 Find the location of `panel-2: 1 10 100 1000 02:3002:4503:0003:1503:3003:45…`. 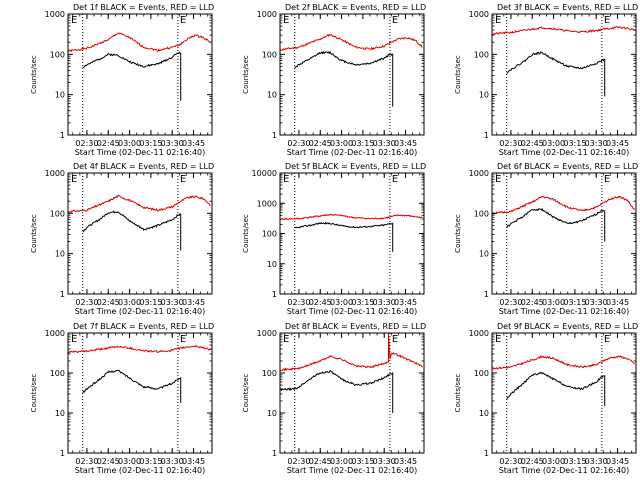

panel-2: 1 10 100 1000 02:3002:4503:0003:1503:3003:45… is located at coordinates (334, 80).